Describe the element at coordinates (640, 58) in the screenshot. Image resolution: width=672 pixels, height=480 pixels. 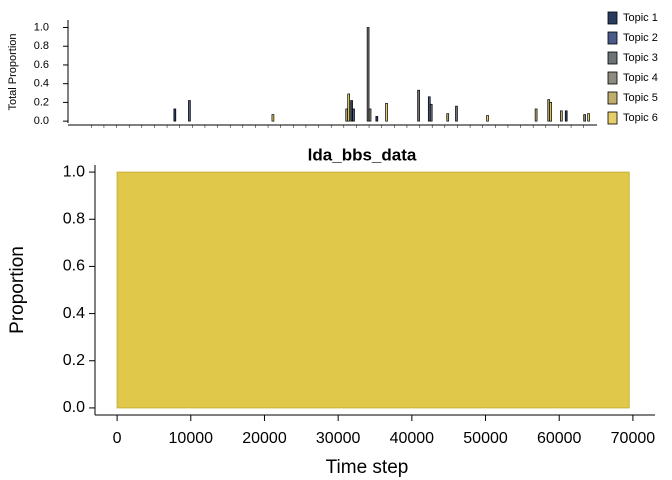
I see `legend-label: Topic 3` at that location.